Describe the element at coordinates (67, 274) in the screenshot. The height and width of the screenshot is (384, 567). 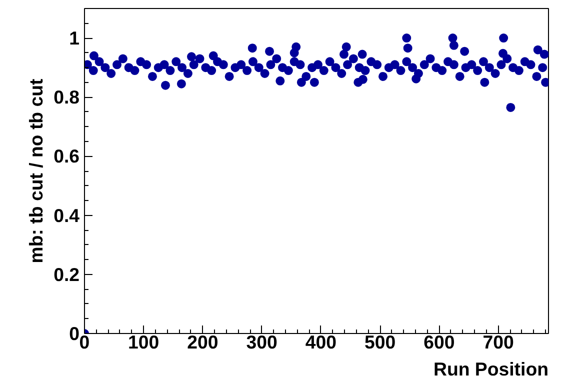
I see `y-tick-label: 0.2` at that location.